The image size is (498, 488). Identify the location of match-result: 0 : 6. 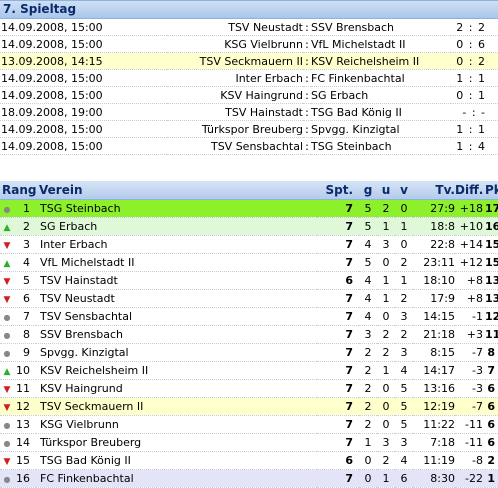
(471, 44).